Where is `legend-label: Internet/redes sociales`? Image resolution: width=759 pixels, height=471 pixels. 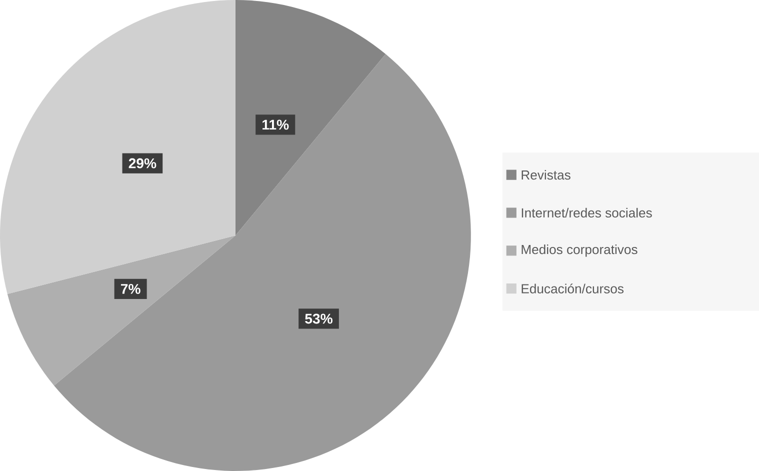
legend-label: Internet/redes sociales is located at coordinates (587, 213).